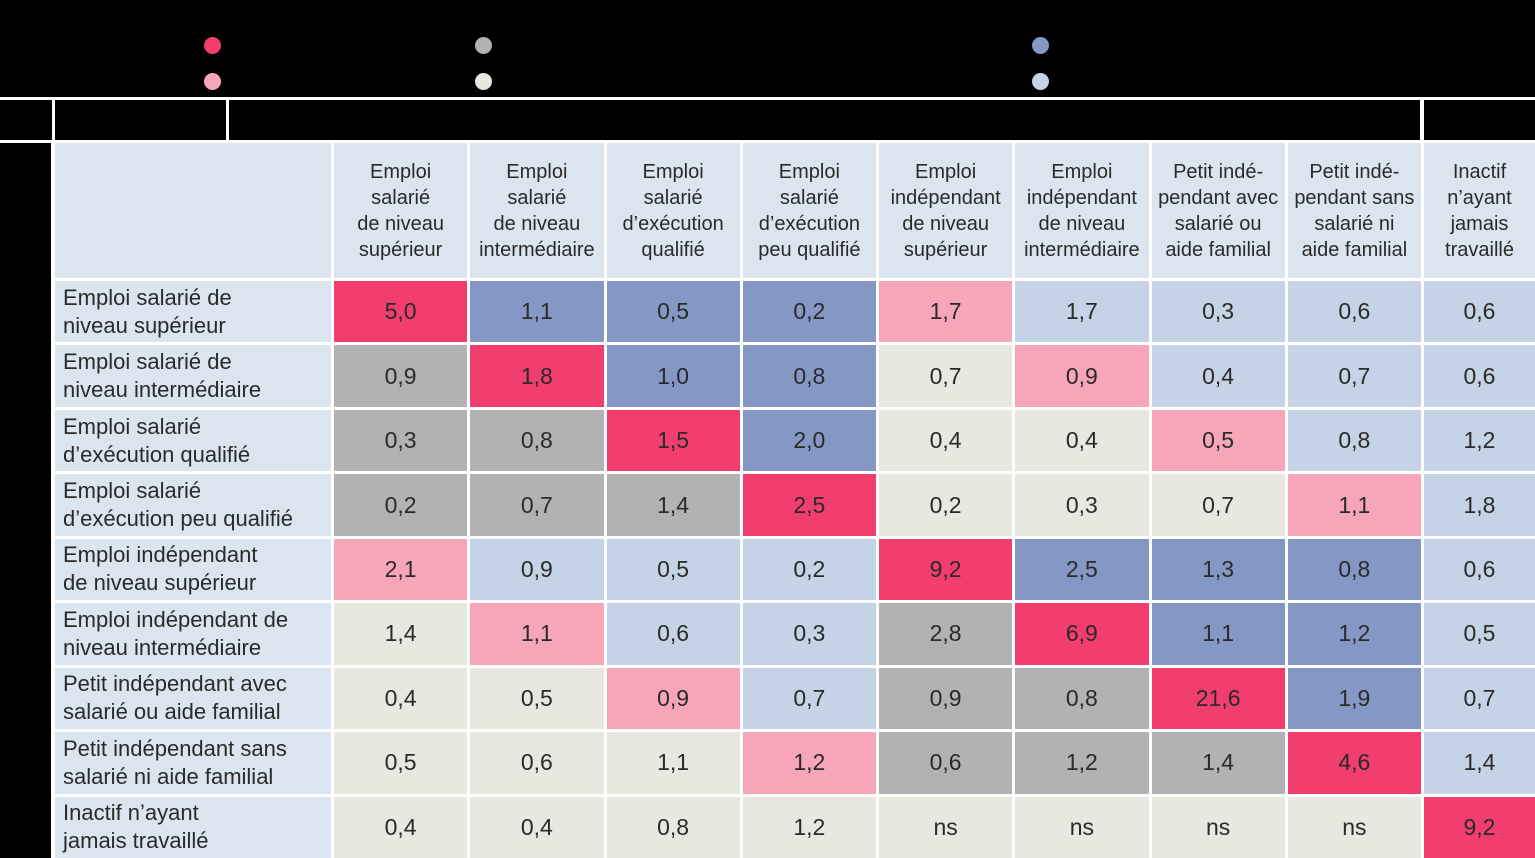  What do you see at coordinates (809, 827) in the screenshot?
I see `value-cell-r9-c4: 1,2` at bounding box center [809, 827].